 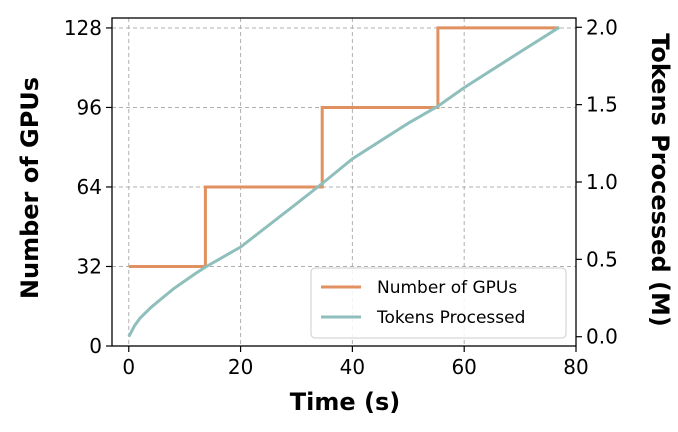 What do you see at coordinates (240, 367) in the screenshot?
I see `x-tick-label: 20` at bounding box center [240, 367].